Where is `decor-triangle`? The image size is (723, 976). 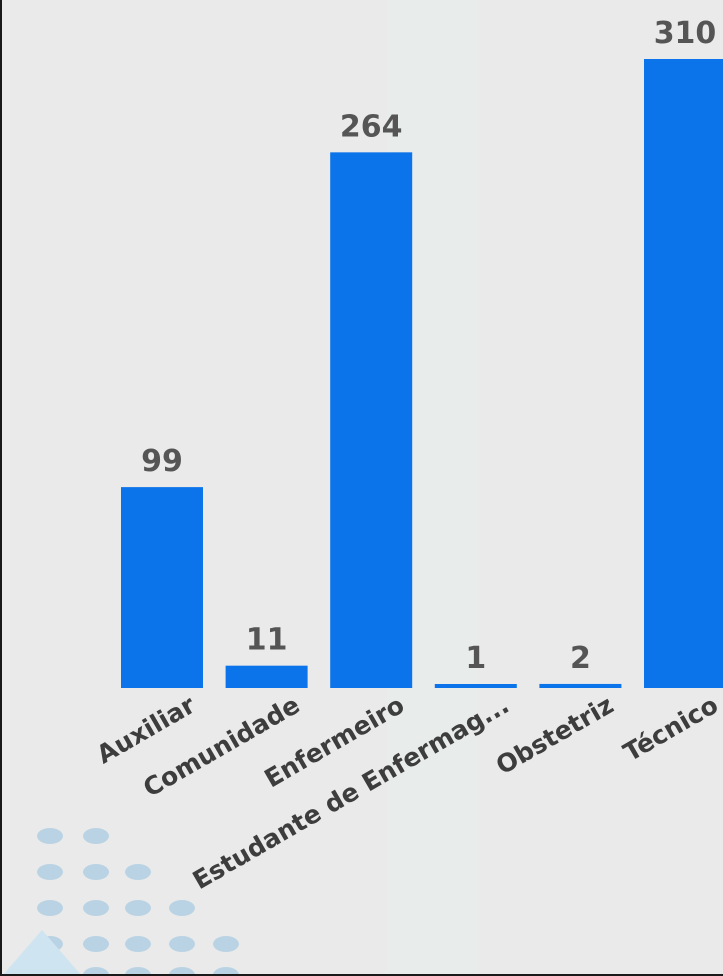 decor-triangle is located at coordinates (42, 952).